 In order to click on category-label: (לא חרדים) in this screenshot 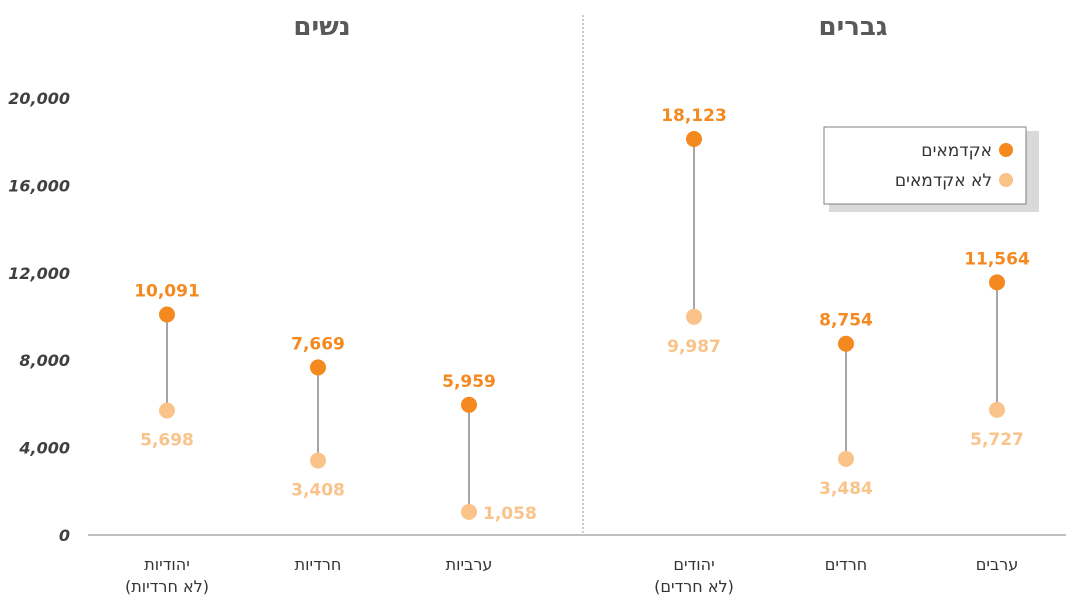, I will do `click(694, 586)`.